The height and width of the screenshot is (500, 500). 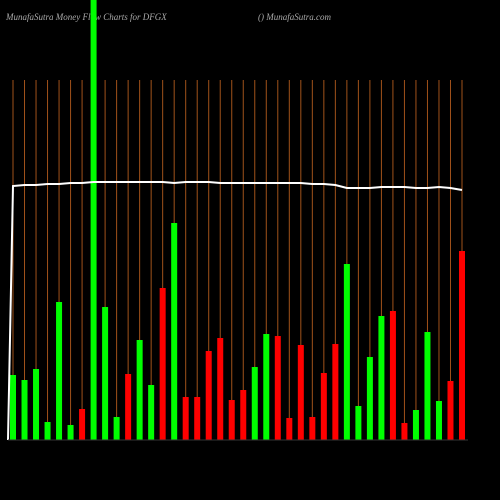 What do you see at coordinates (86, 17) in the screenshot?
I see `chart-title: MunafaSutra Money Flow Charts for DFGX` at bounding box center [86, 17].